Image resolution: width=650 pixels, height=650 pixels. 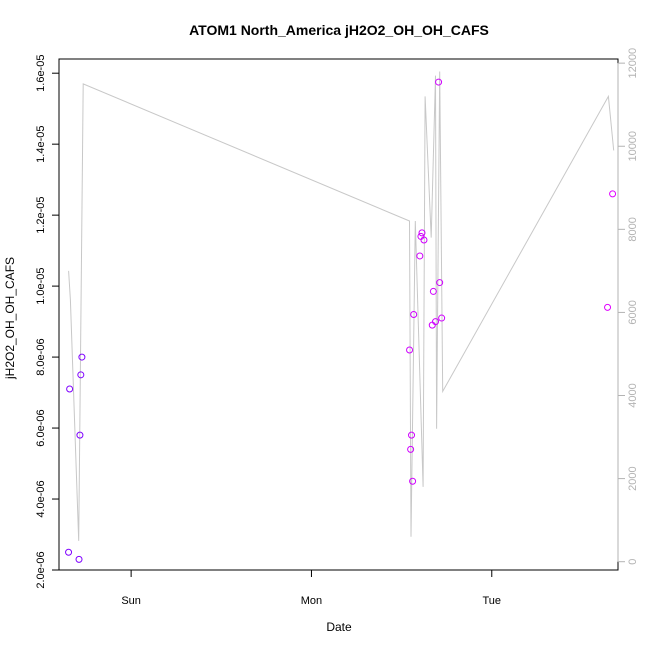 What do you see at coordinates (10, 318) in the screenshot?
I see `y-axis-label: jH2O2_OH_OH_CAFS` at bounding box center [10, 318].